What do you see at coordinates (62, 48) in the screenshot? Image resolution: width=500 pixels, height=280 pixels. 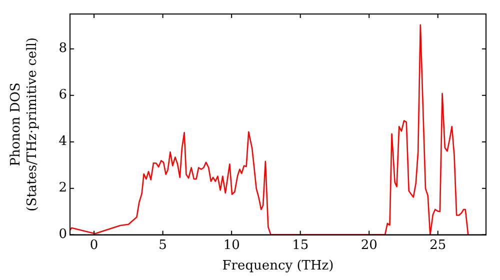 I see `y-tick-label: 8` at bounding box center [62, 48].